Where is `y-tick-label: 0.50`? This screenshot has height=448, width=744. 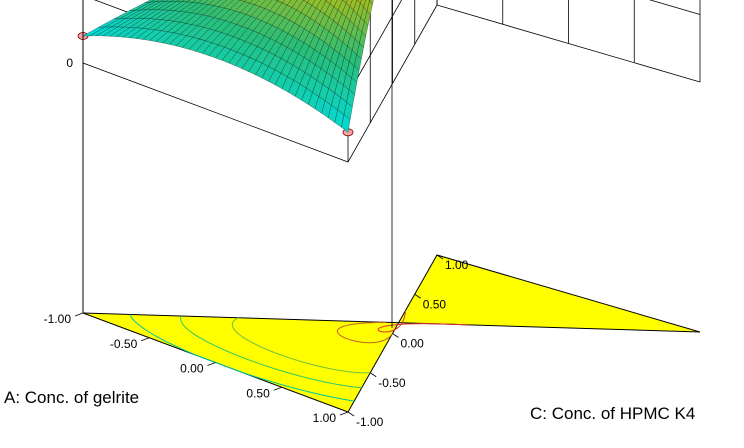 y-tick-label: 0.50 is located at coordinates (435, 304).